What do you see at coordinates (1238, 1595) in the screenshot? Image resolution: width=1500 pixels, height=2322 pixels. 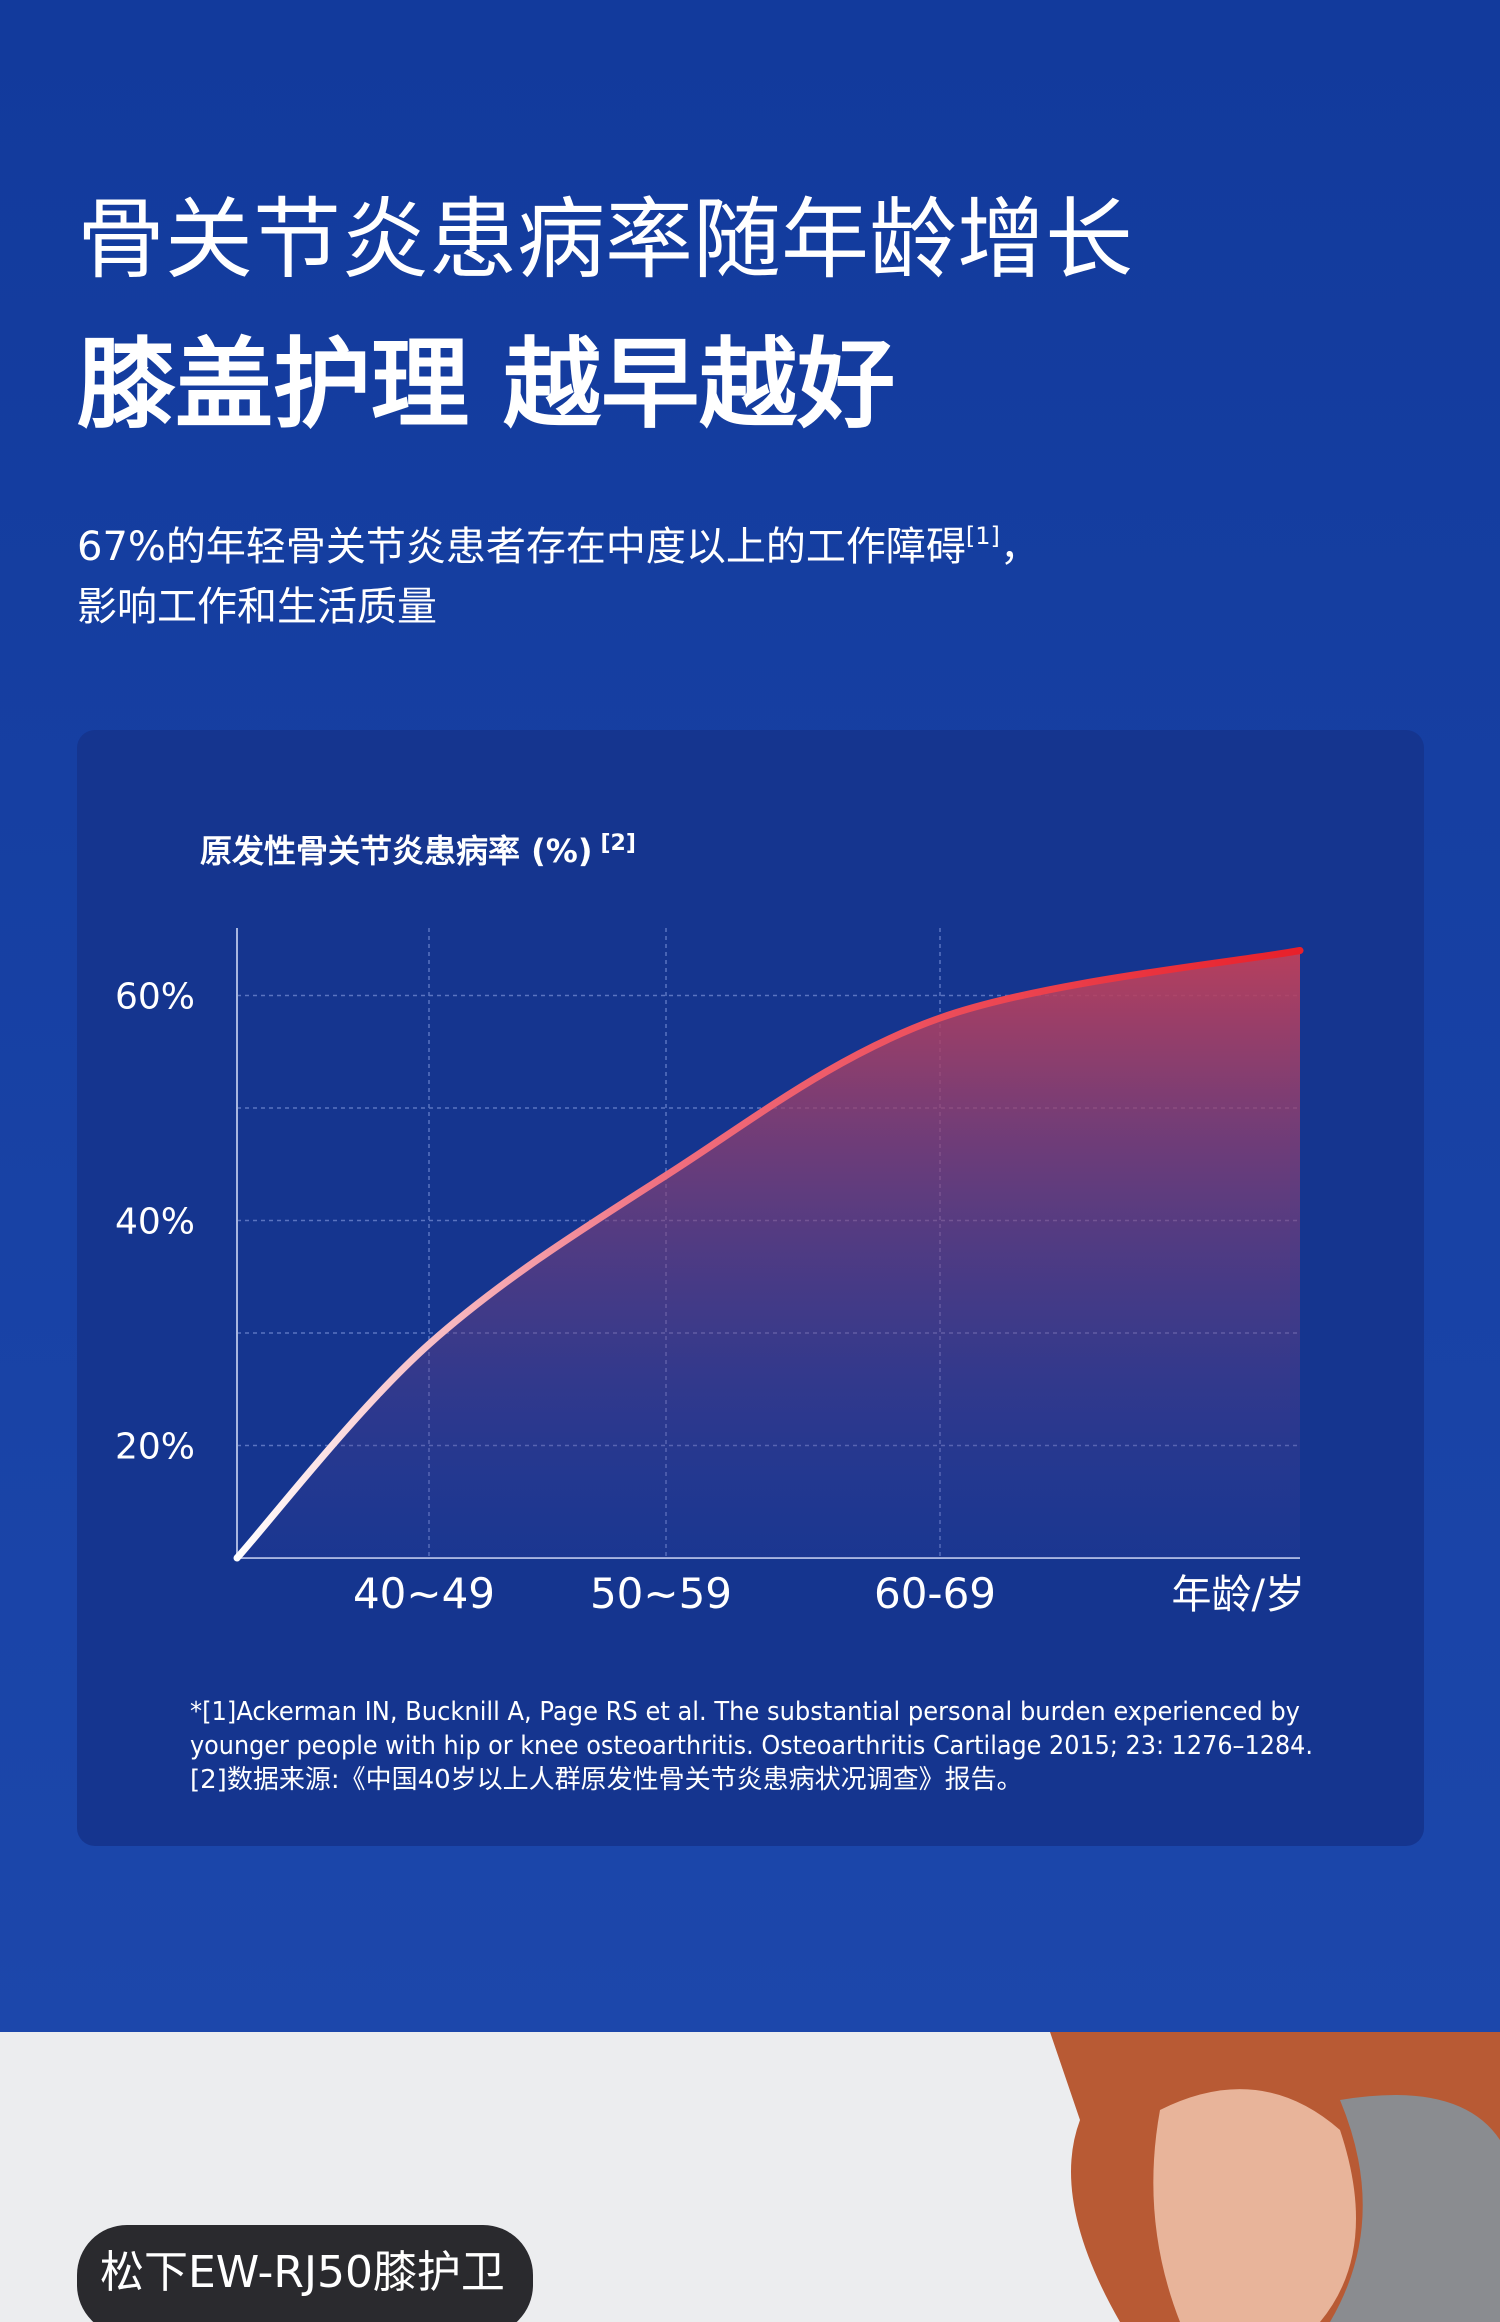 I see `x-axis-label: 年龄/岁` at bounding box center [1238, 1595].